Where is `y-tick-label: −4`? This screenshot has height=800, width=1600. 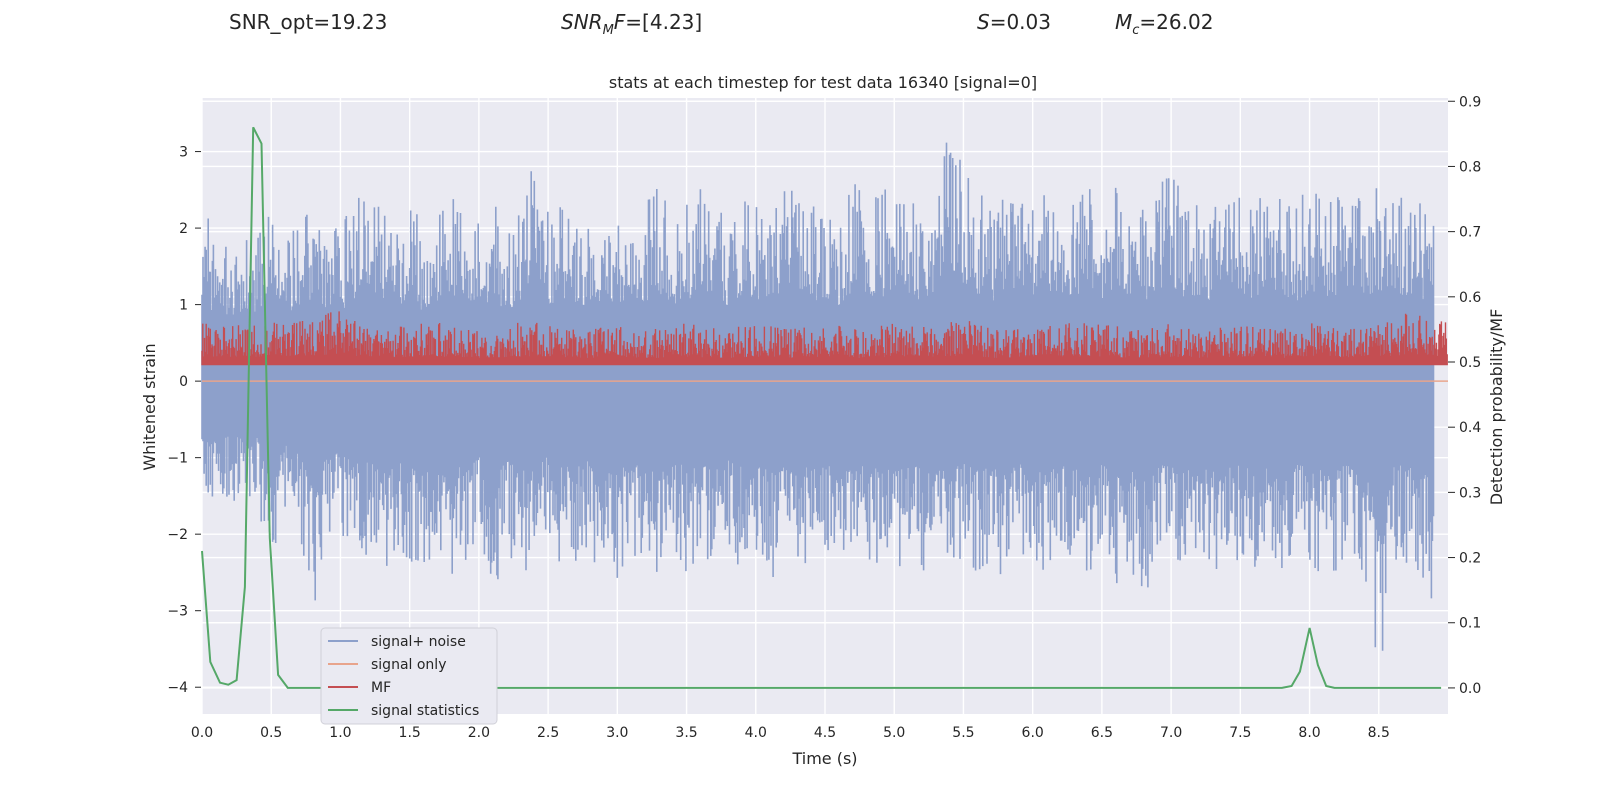
y-tick-label: −4 is located at coordinates (177, 688).